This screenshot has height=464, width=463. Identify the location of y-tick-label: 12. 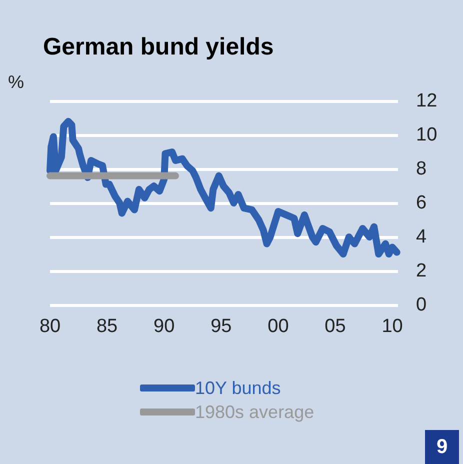
(427, 101).